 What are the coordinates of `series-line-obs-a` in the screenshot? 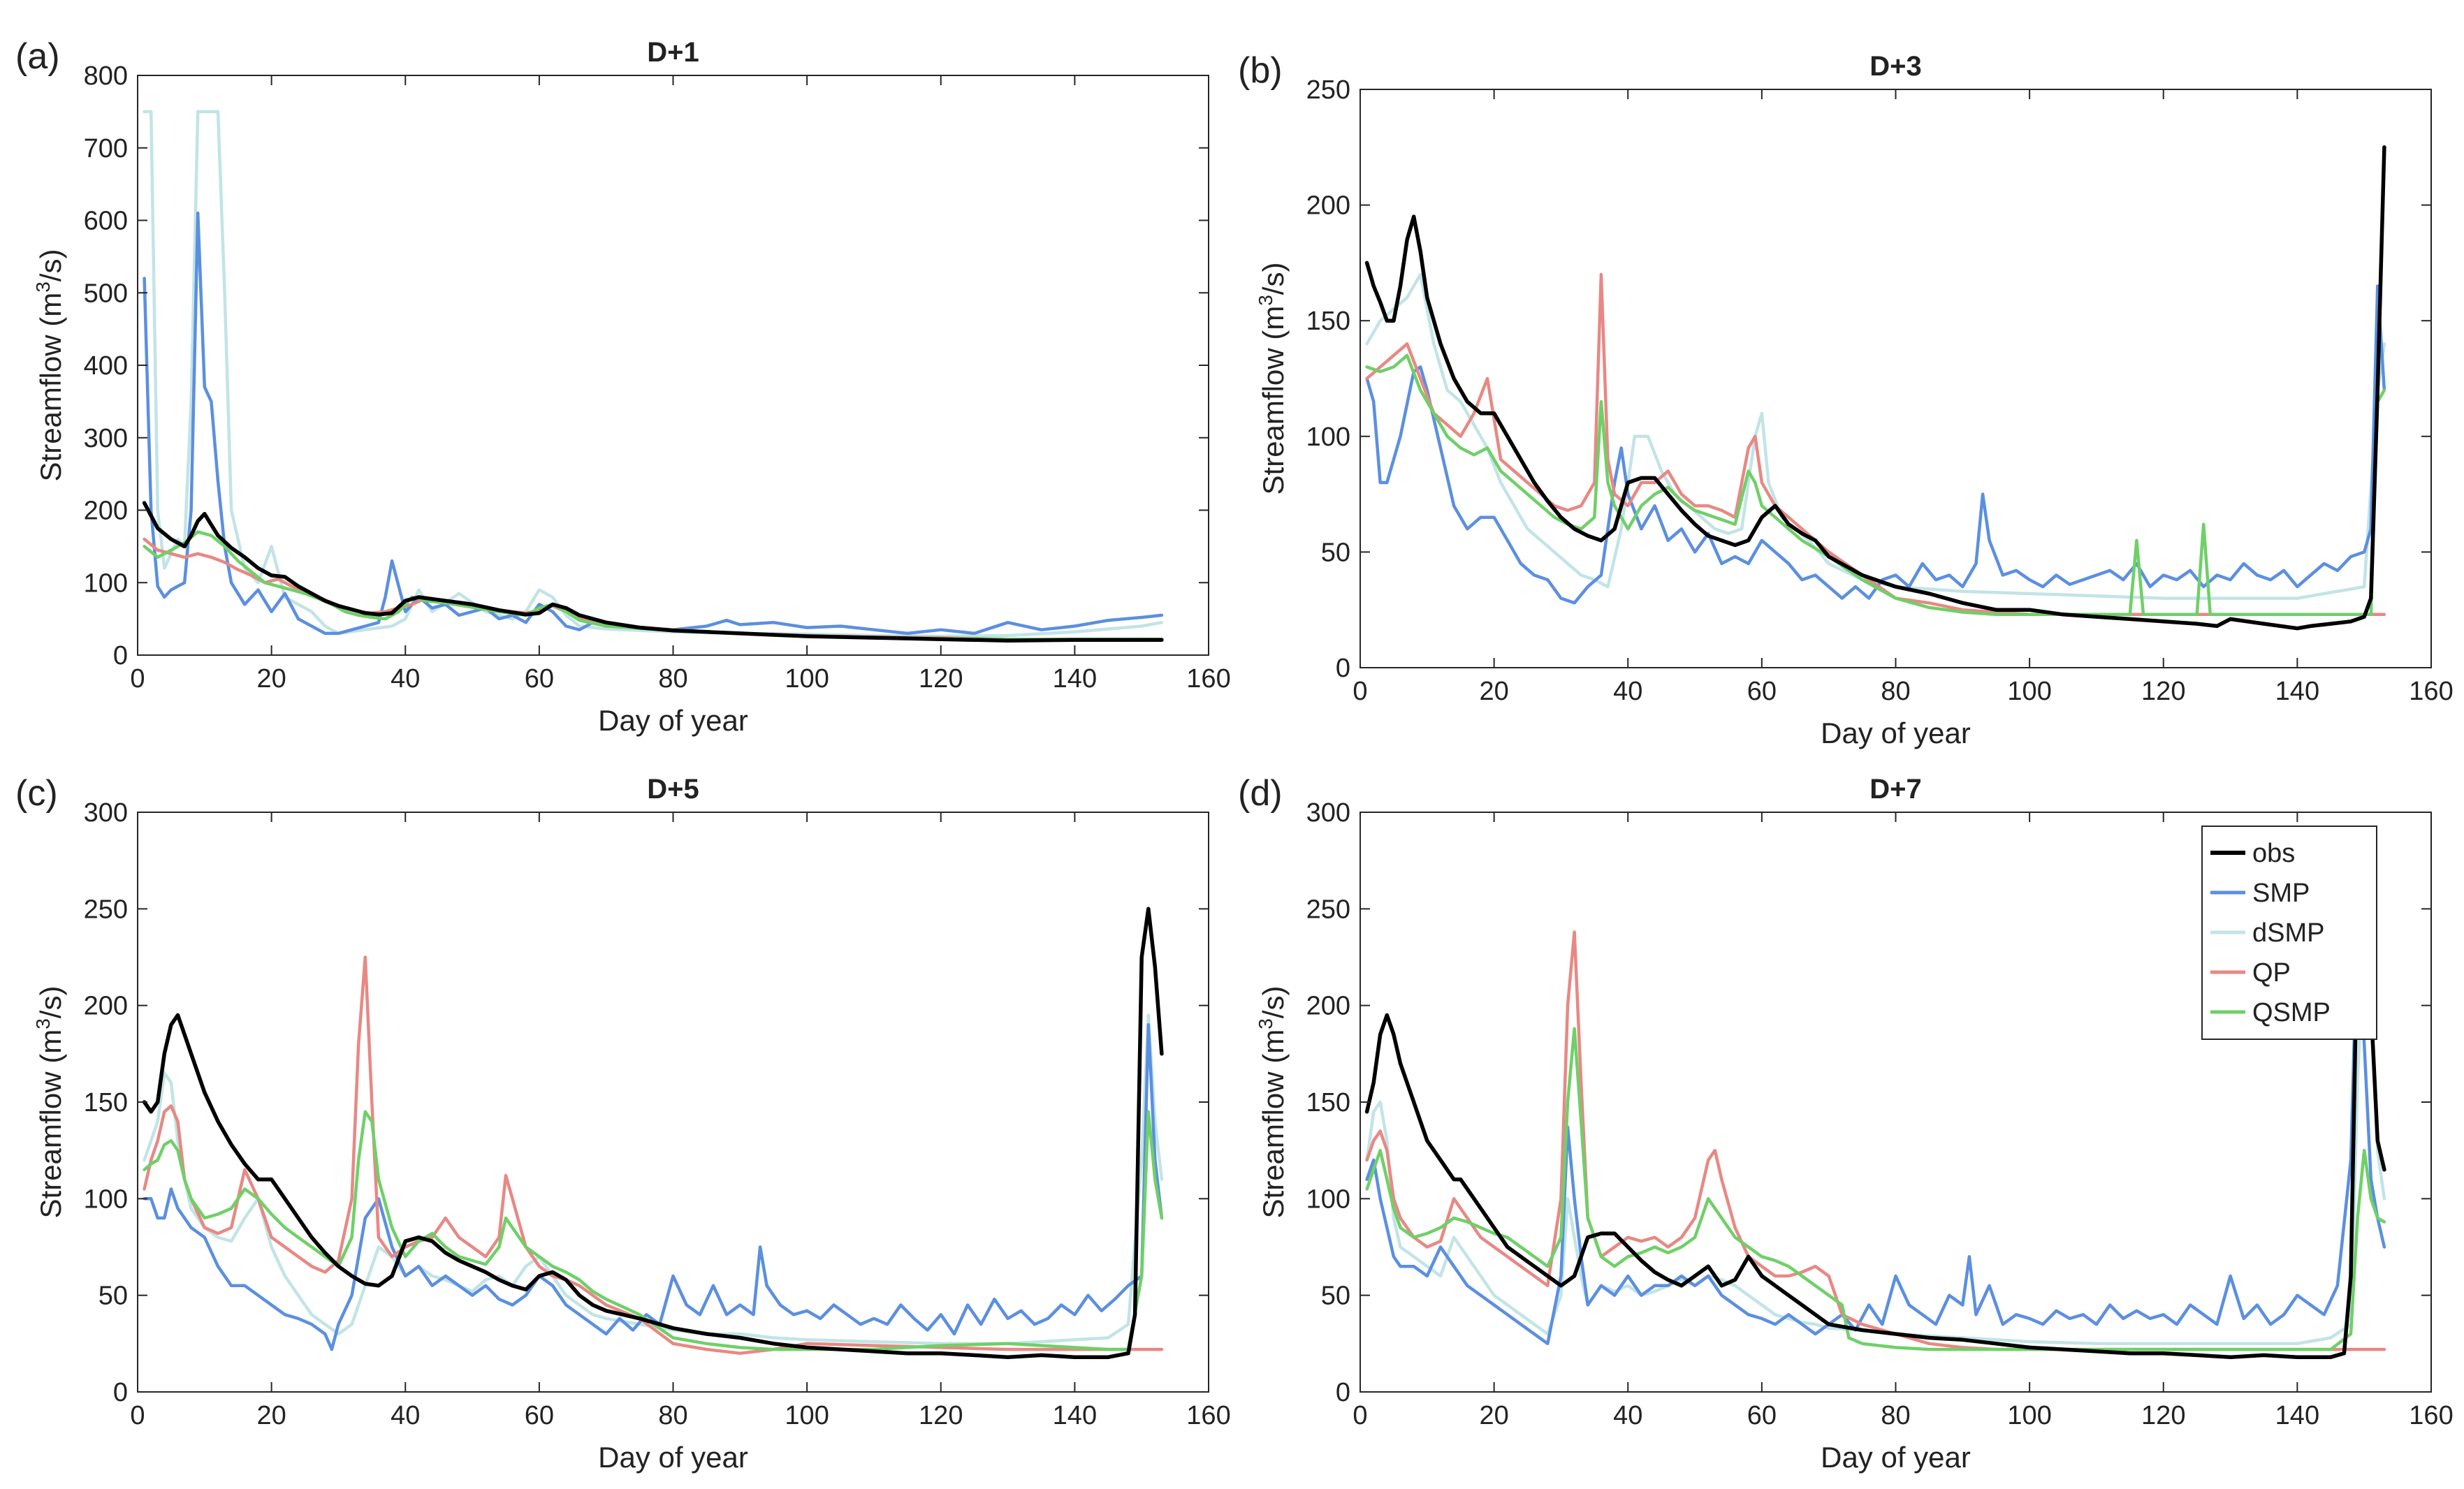 It's located at (653, 572).